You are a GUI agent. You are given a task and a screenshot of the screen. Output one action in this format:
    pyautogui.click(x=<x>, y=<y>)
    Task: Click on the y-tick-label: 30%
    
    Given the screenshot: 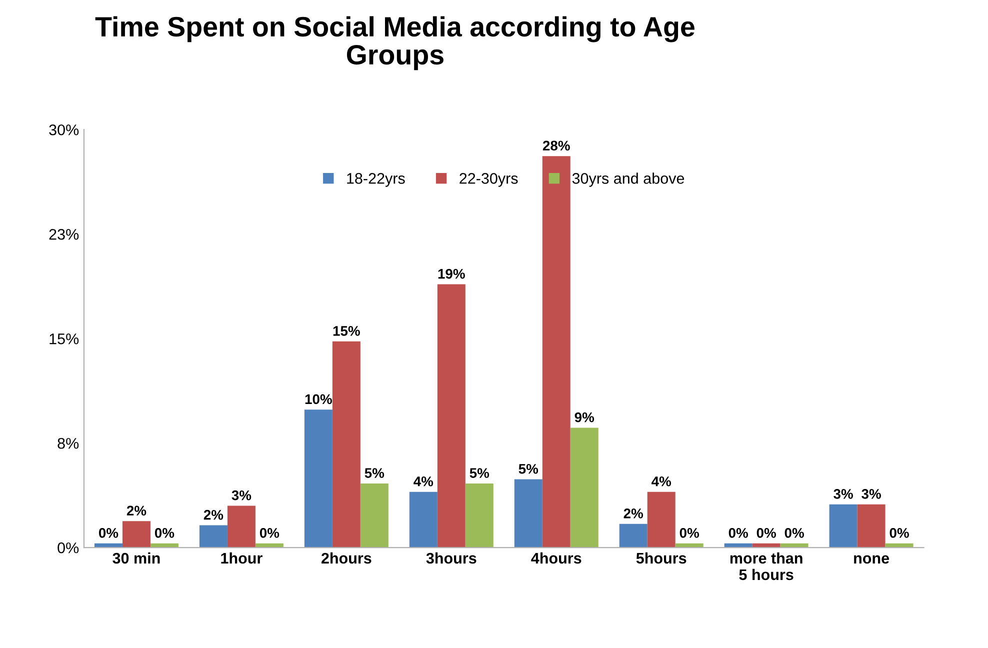 What is the action you would take?
    pyautogui.click(x=64, y=130)
    